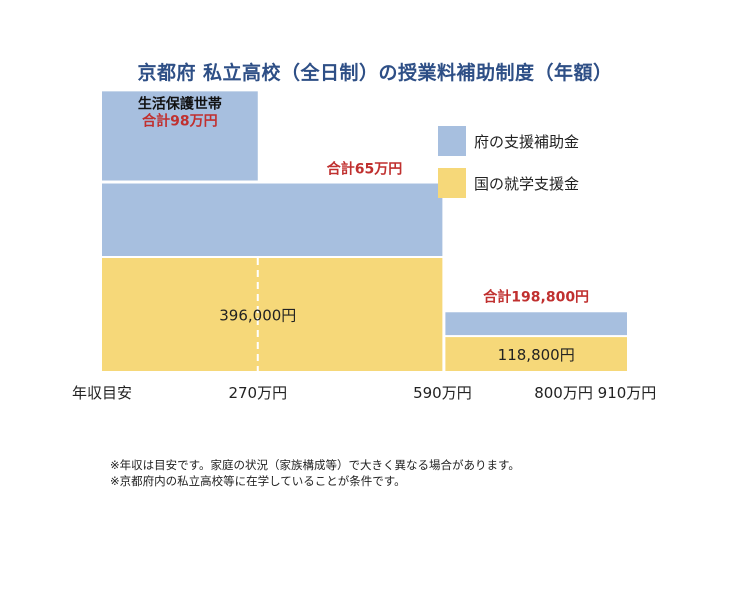 Image resolution: width=750 pixels, height=609 pixels. I want to click on x-tick-label: 270万円, so click(257, 393).